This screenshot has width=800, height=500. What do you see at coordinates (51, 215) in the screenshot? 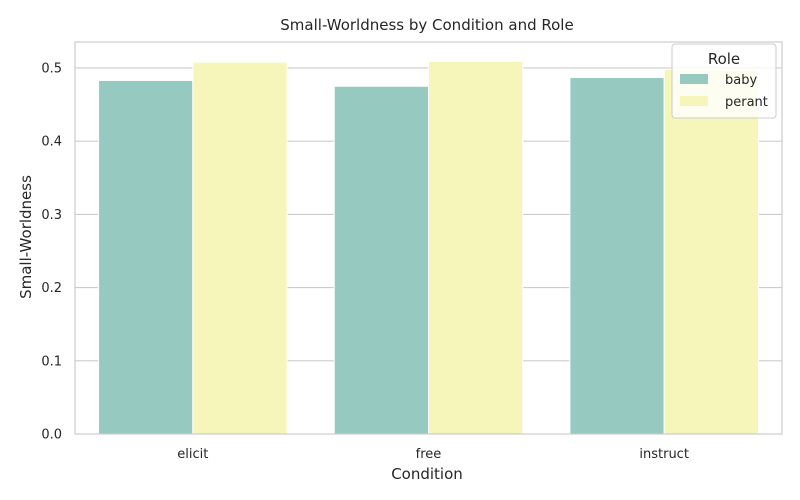
I see `y-tick-label: 0.3` at bounding box center [51, 215].